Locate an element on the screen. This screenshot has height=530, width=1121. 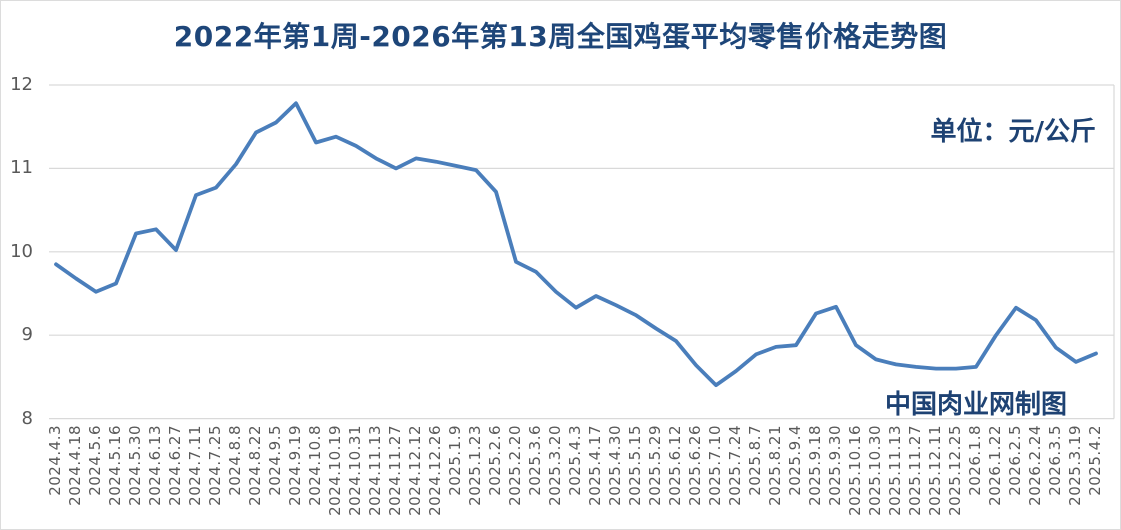
x-axis-tick-label: 2024.5.16 is located at coordinates (115, 465).